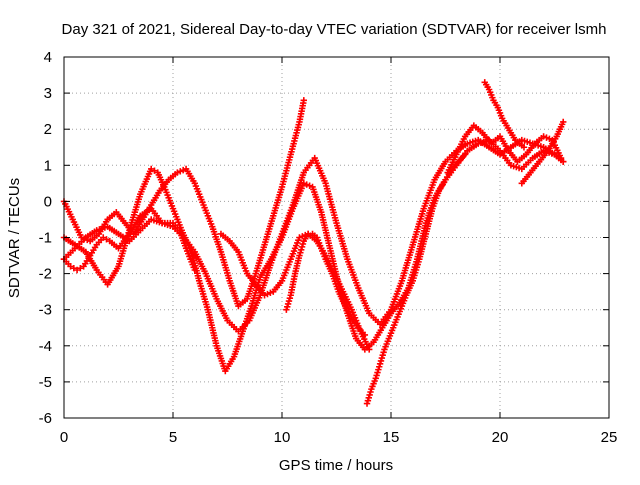  I want to click on y-tick-label: 4, so click(48, 57).